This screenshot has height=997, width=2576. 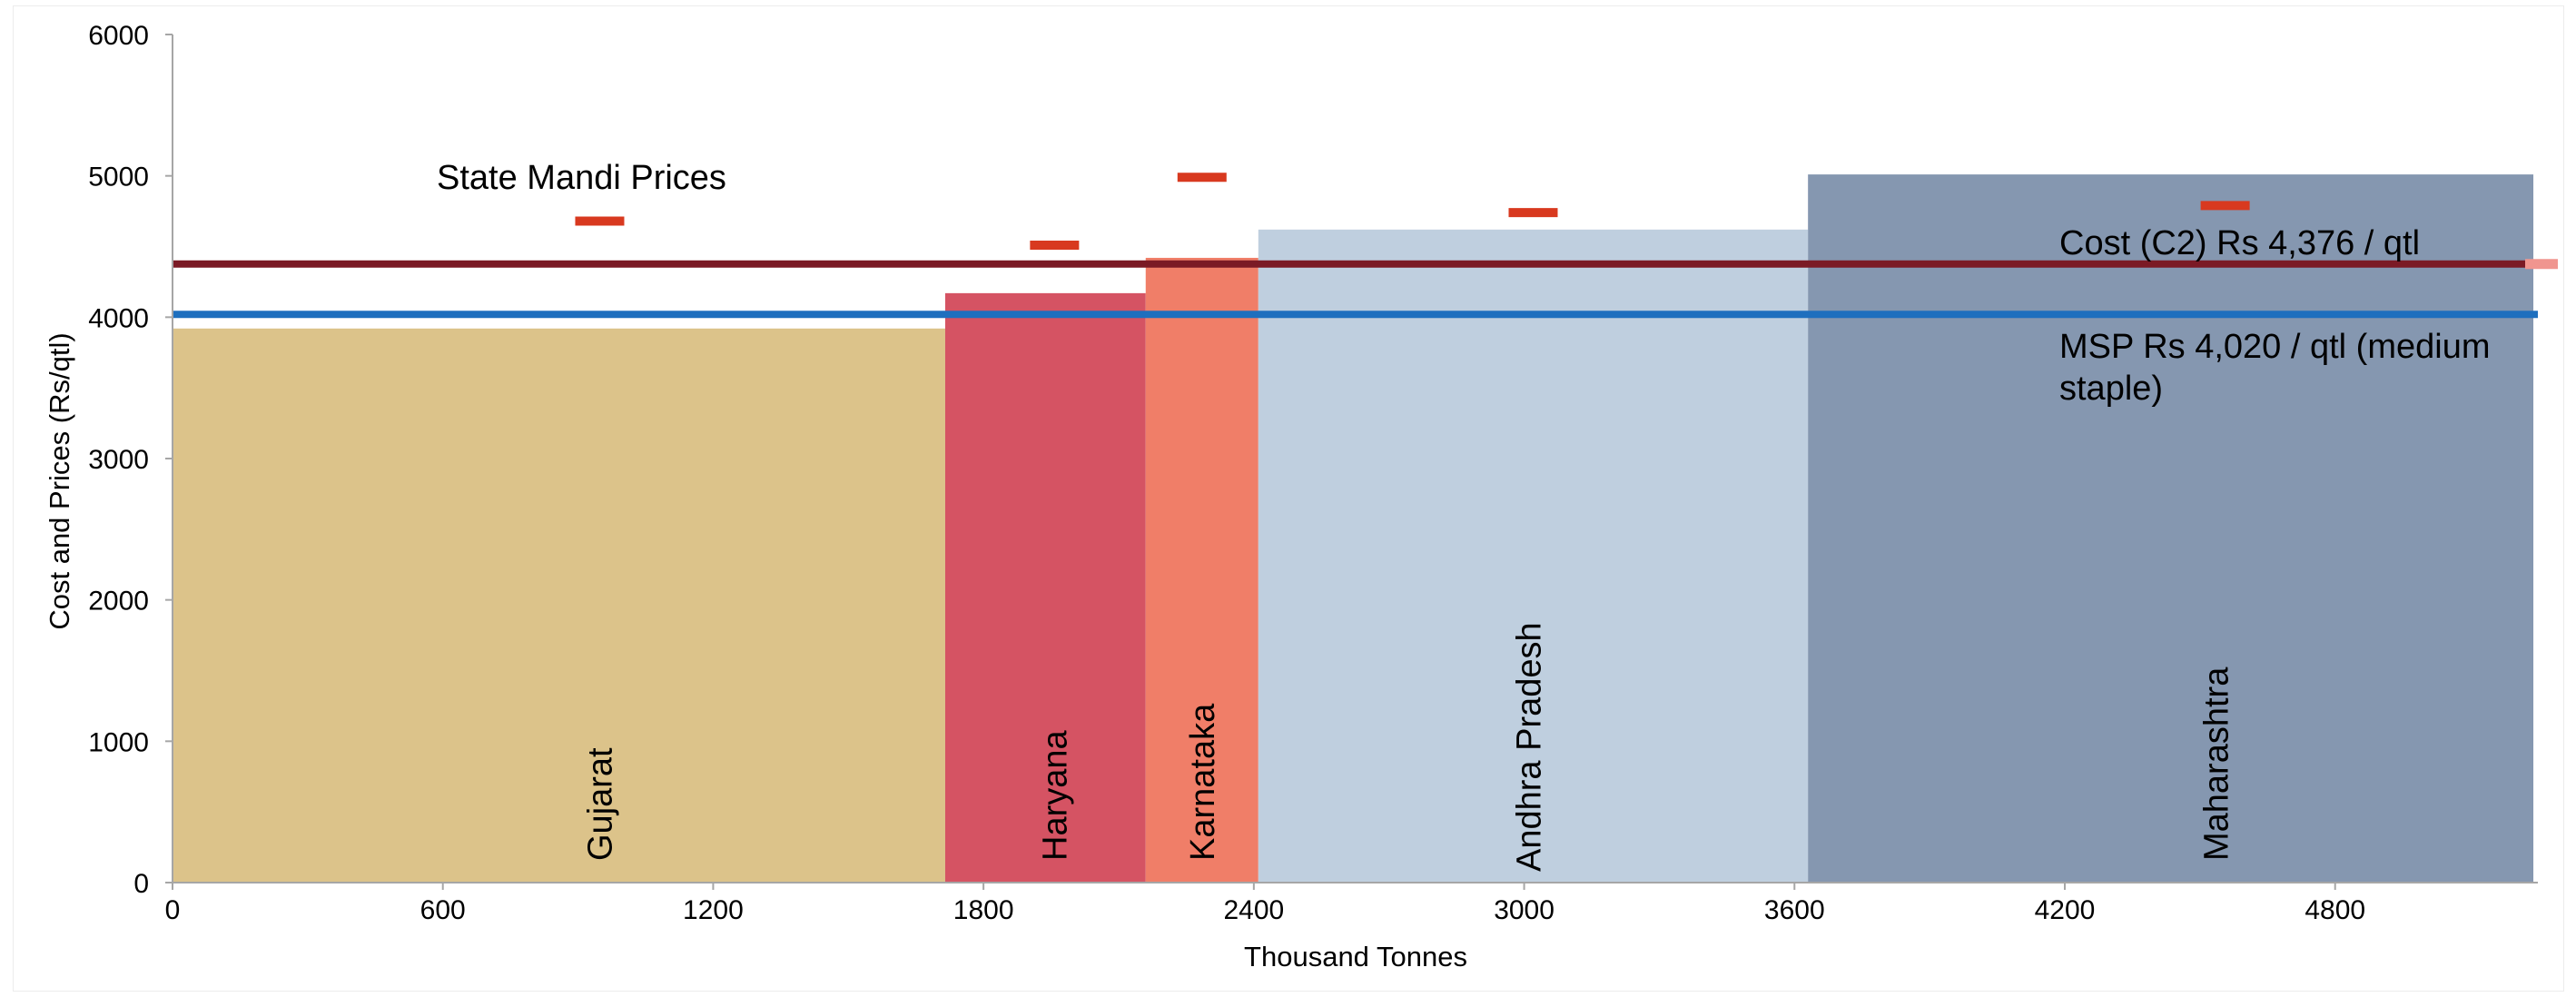 What do you see at coordinates (2335, 910) in the screenshot?
I see `x-tick-label: 4800` at bounding box center [2335, 910].